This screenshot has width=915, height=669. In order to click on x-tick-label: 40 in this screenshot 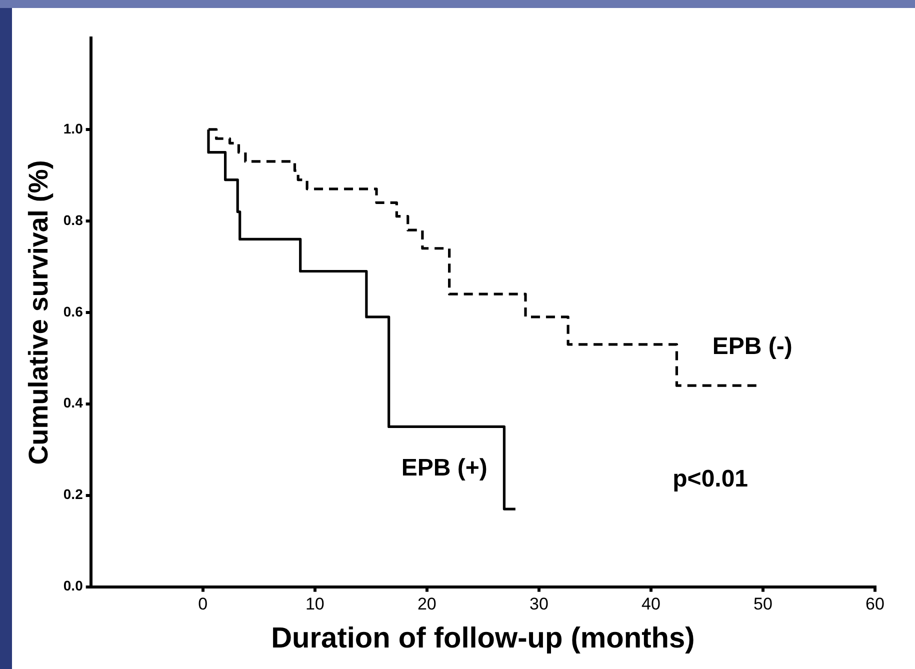, I will do `click(651, 604)`.